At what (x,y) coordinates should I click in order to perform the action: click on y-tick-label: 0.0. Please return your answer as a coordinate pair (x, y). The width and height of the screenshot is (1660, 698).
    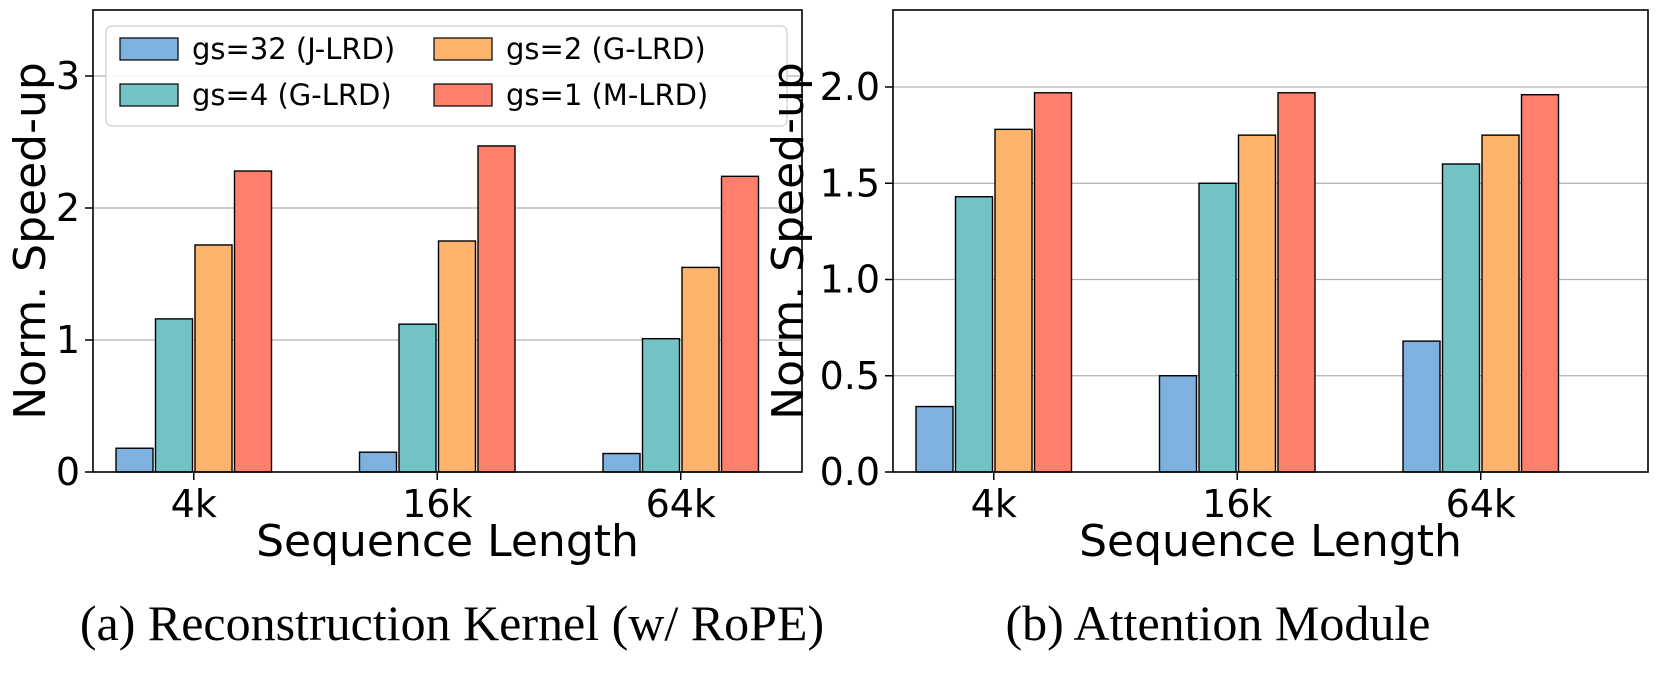
    Looking at the image, I should click on (850, 472).